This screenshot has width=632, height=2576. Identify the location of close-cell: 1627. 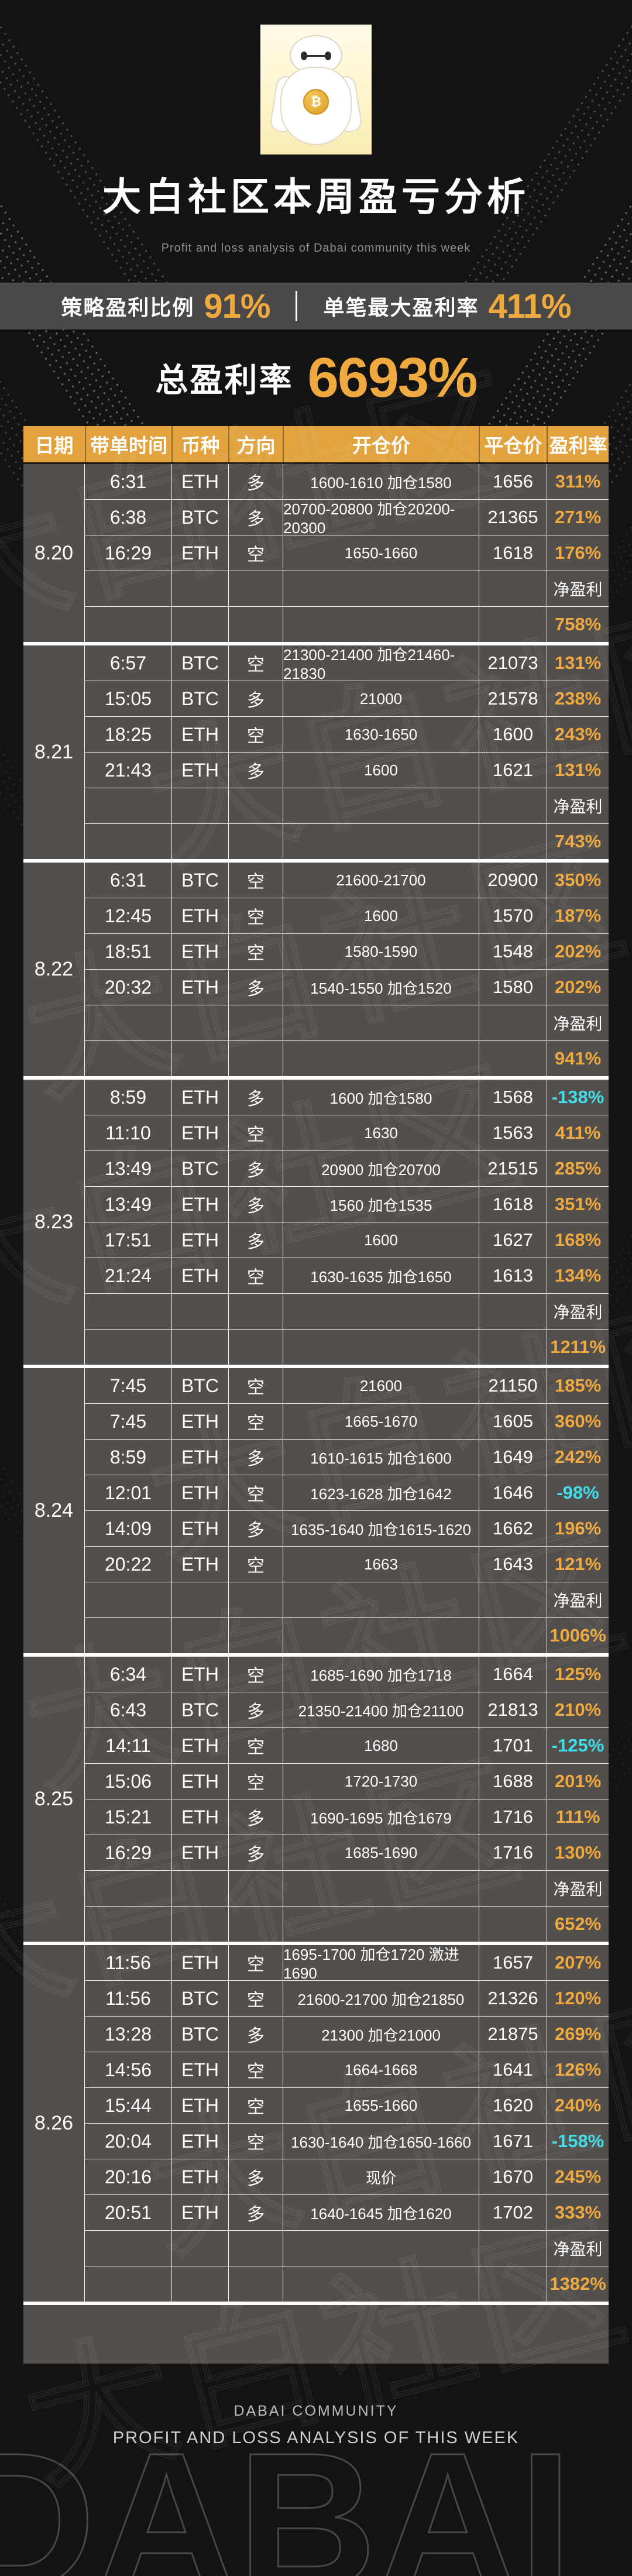
(513, 1240).